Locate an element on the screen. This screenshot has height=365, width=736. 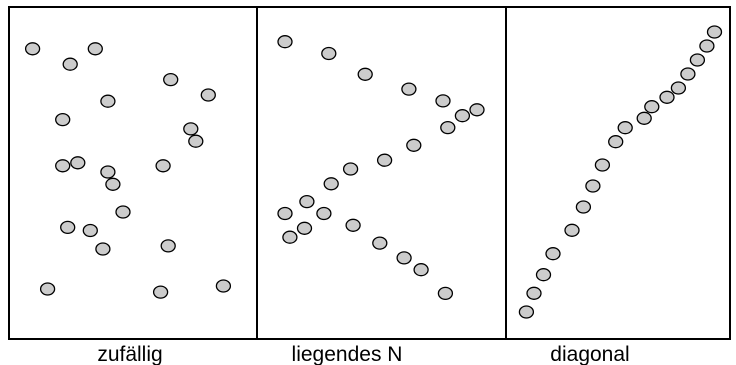
label-random: zufällig is located at coordinates (129, 354).